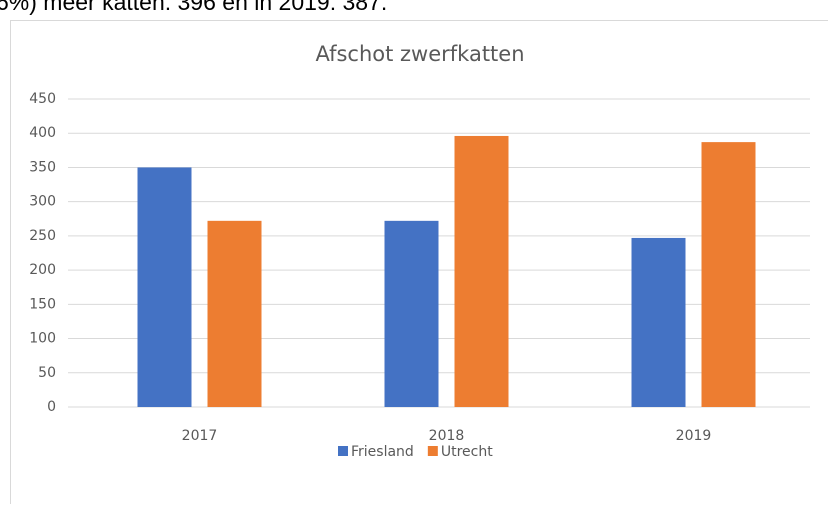  What do you see at coordinates (42, 99) in the screenshot?
I see `y-tick-label: 450` at bounding box center [42, 99].